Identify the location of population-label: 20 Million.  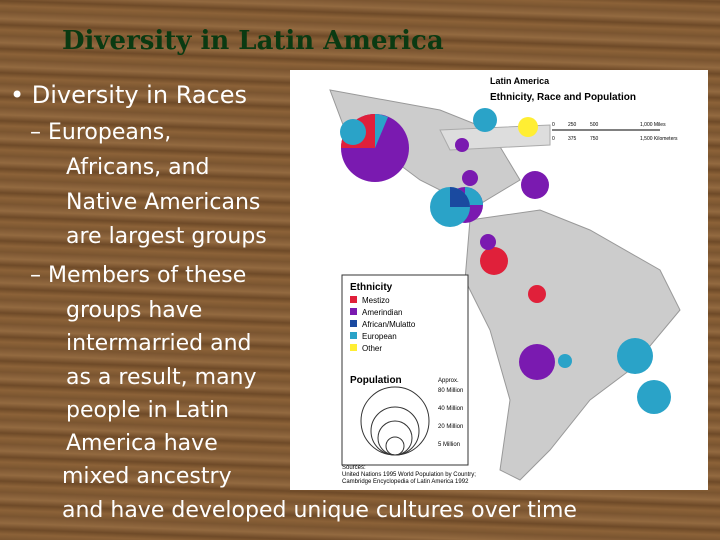
(450, 427).